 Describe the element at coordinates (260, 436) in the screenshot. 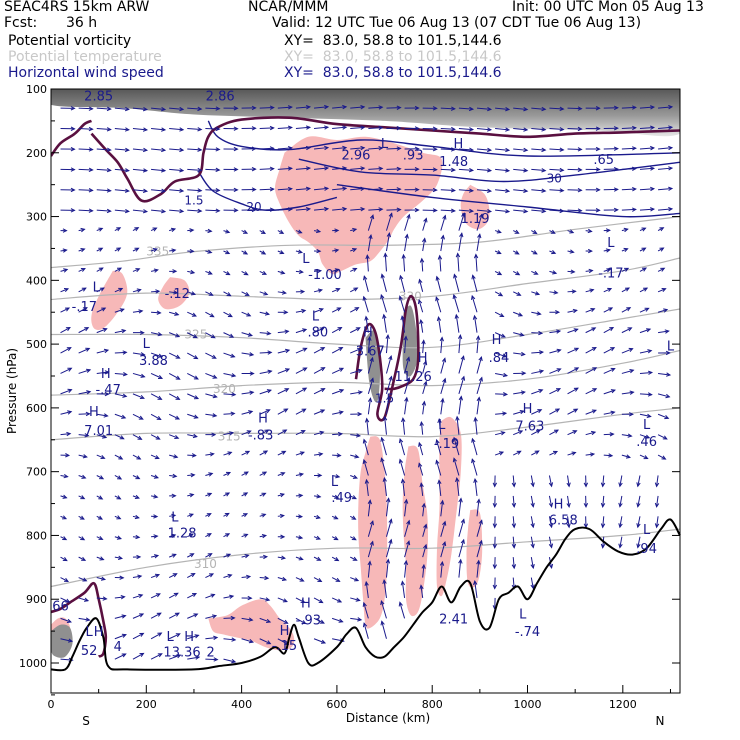

I see `annotation-32: -.83` at that location.